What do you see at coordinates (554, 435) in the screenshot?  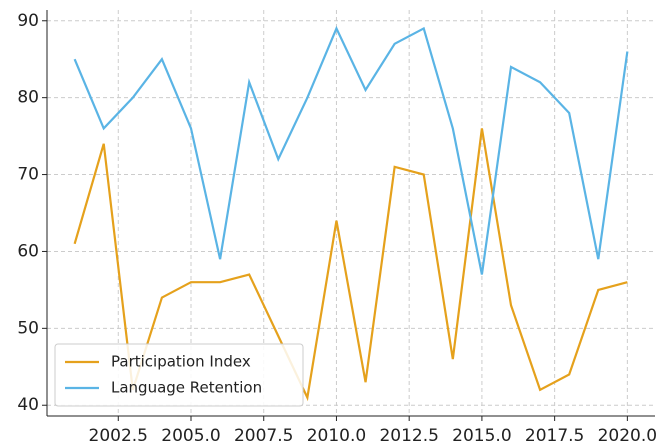 I see `x-tick-label: 2017.5` at bounding box center [554, 435].